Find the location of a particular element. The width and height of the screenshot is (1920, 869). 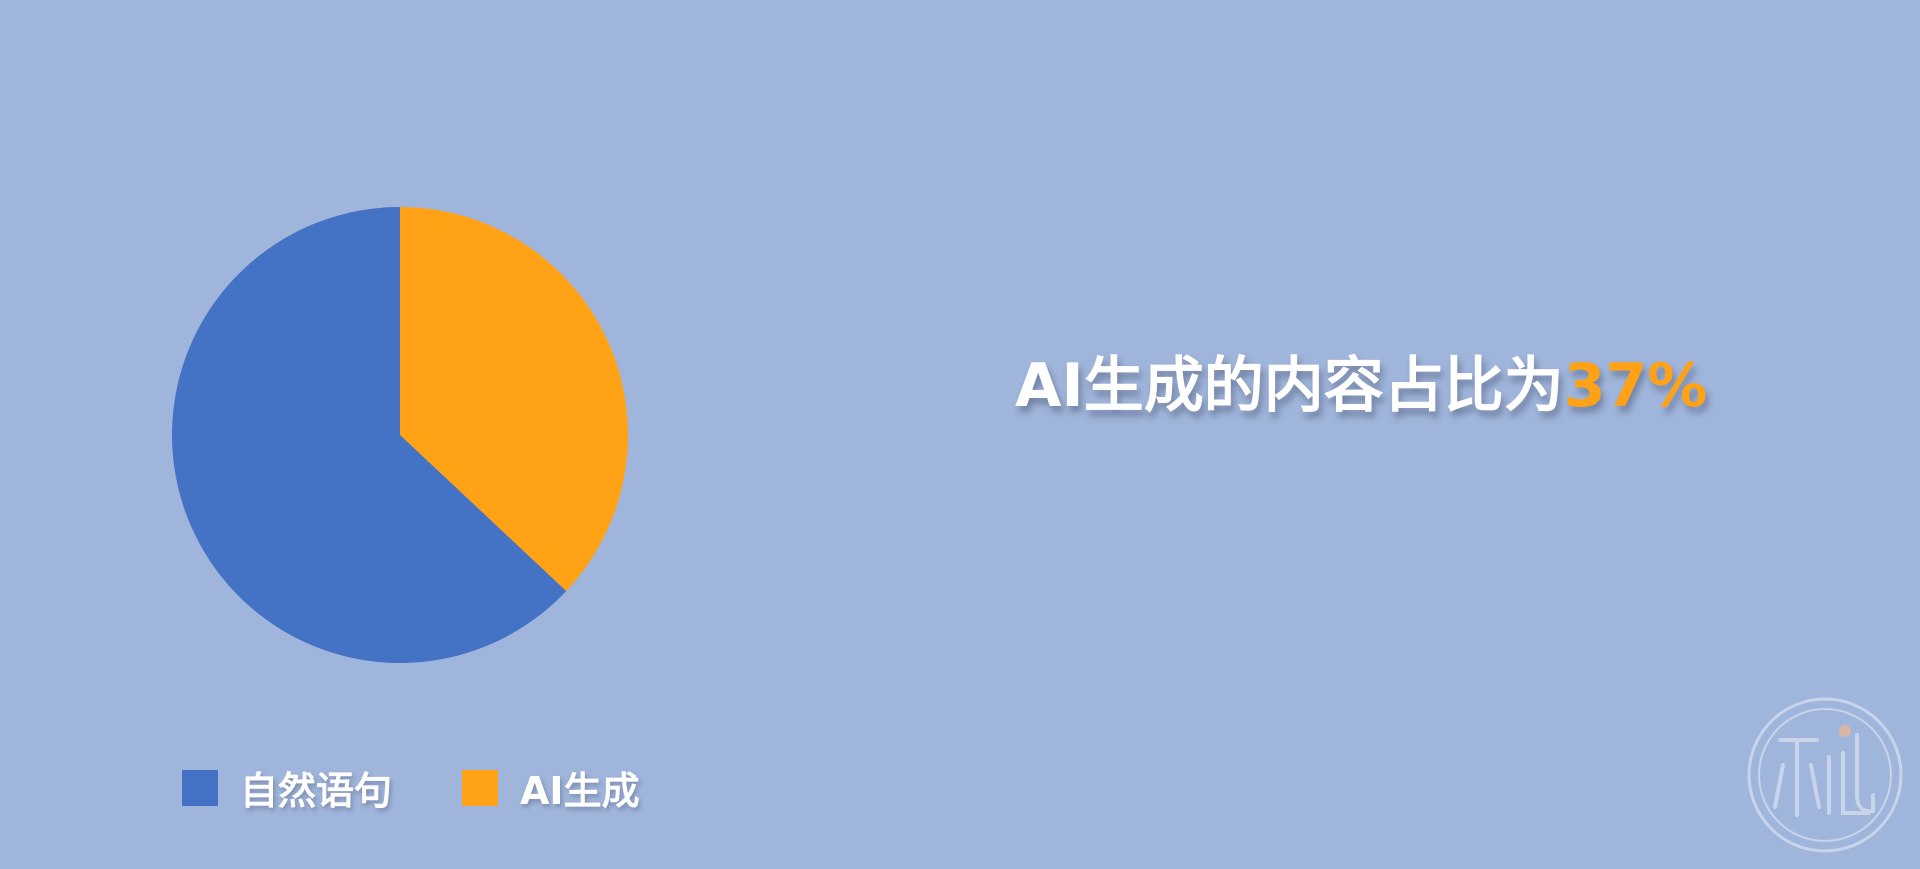

pie-slice-ai is located at coordinates (514, 399).